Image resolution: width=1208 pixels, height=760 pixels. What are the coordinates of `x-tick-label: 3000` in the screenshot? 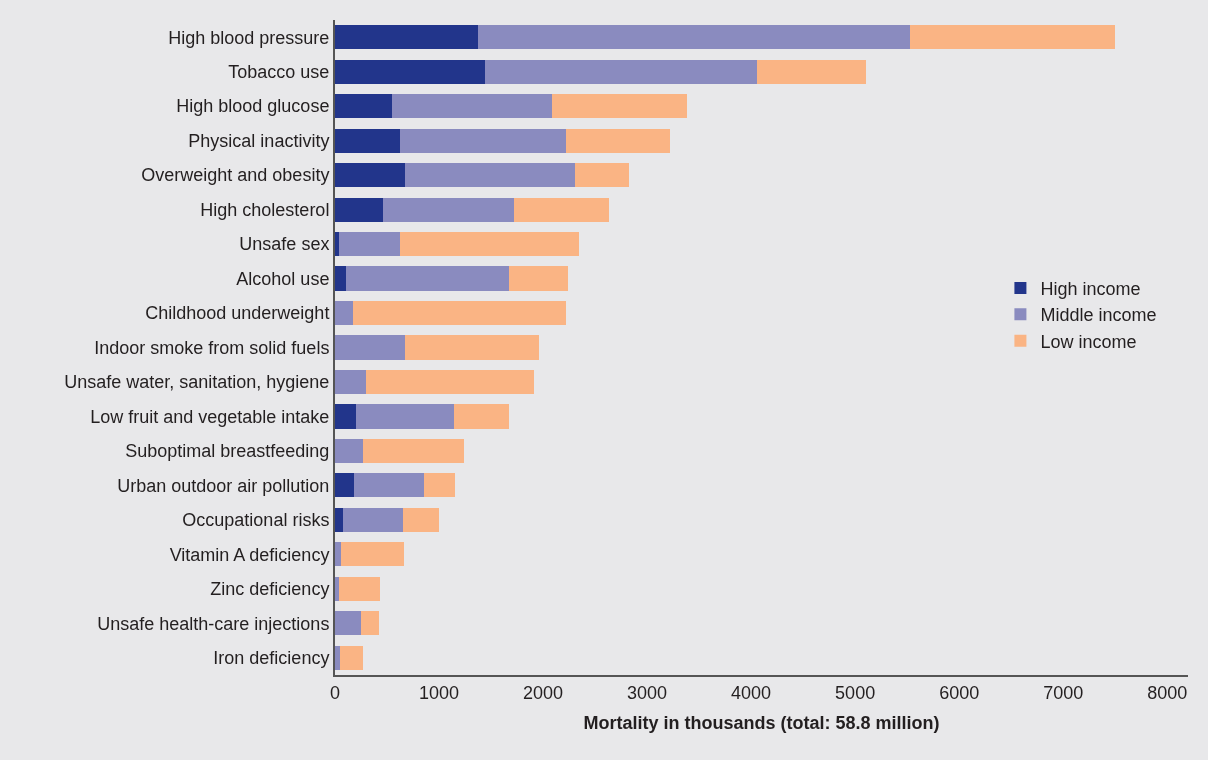 It's located at (647, 692).